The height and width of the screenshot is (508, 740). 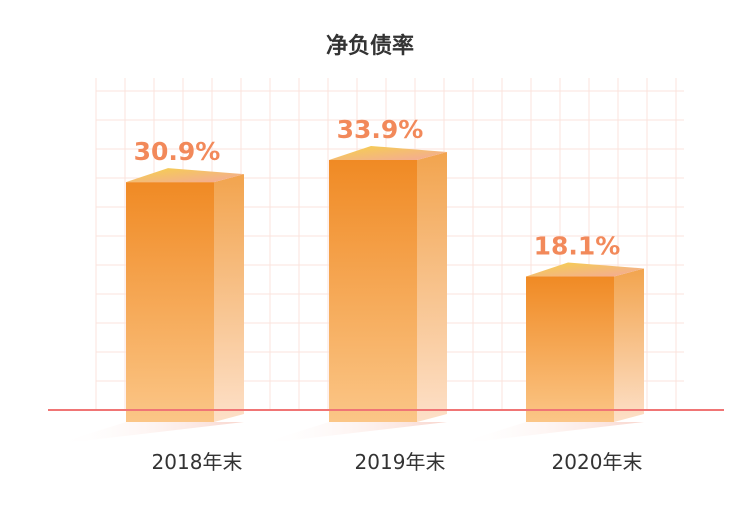 I want to click on x-tick-label: 2020年末, so click(x=597, y=462).